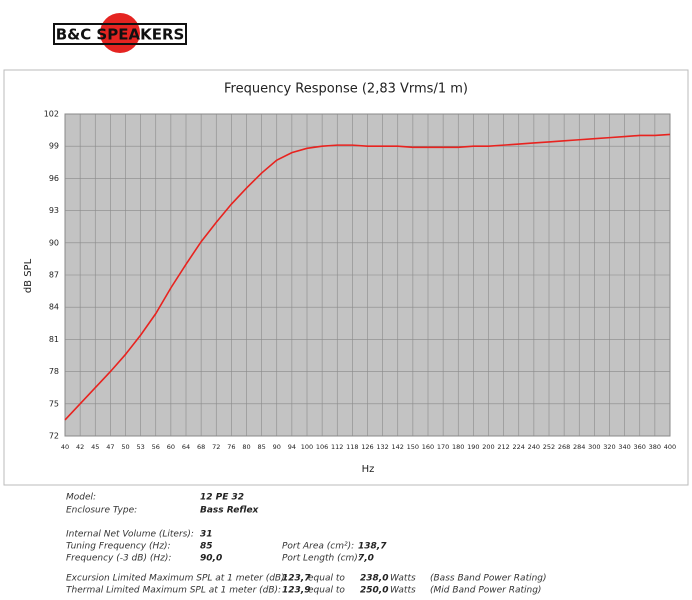 The width and height of the screenshot is (692, 600). What do you see at coordinates (130, 535) in the screenshot?
I see `spec-label: Internal Net Volume (Liters):` at bounding box center [130, 535].